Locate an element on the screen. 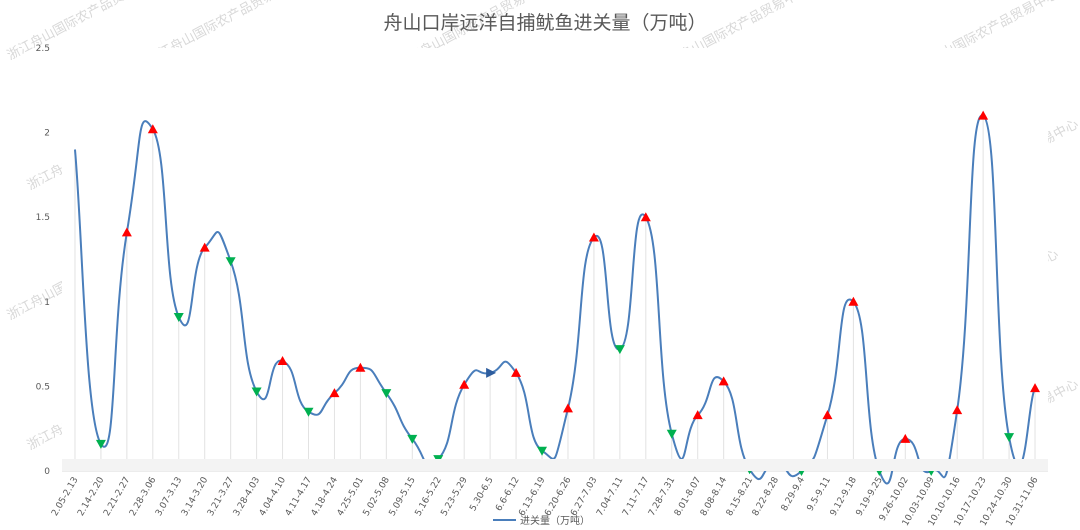 The width and height of the screenshot is (1080, 530). plot-floor is located at coordinates (555, 465).